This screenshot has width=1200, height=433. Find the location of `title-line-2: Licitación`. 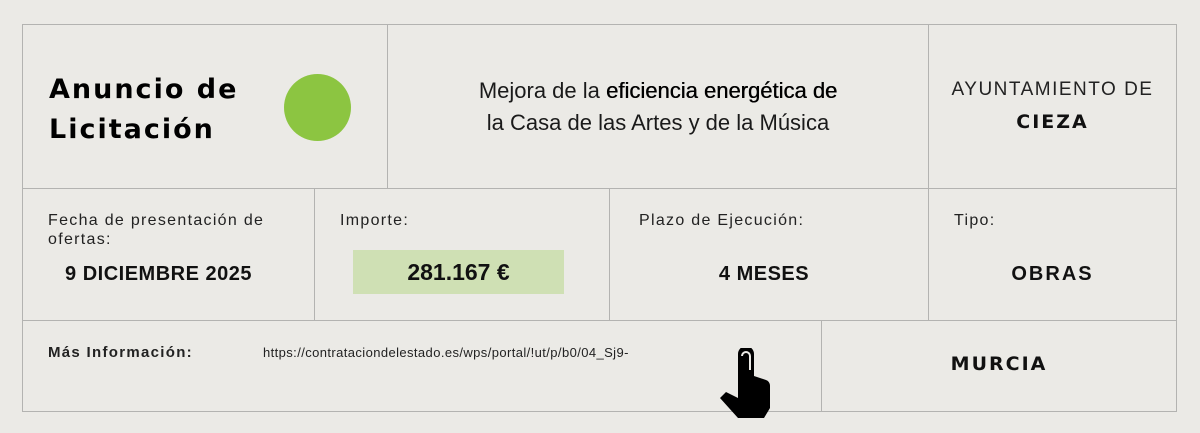

title-line-2: Licitación is located at coordinates (132, 129).